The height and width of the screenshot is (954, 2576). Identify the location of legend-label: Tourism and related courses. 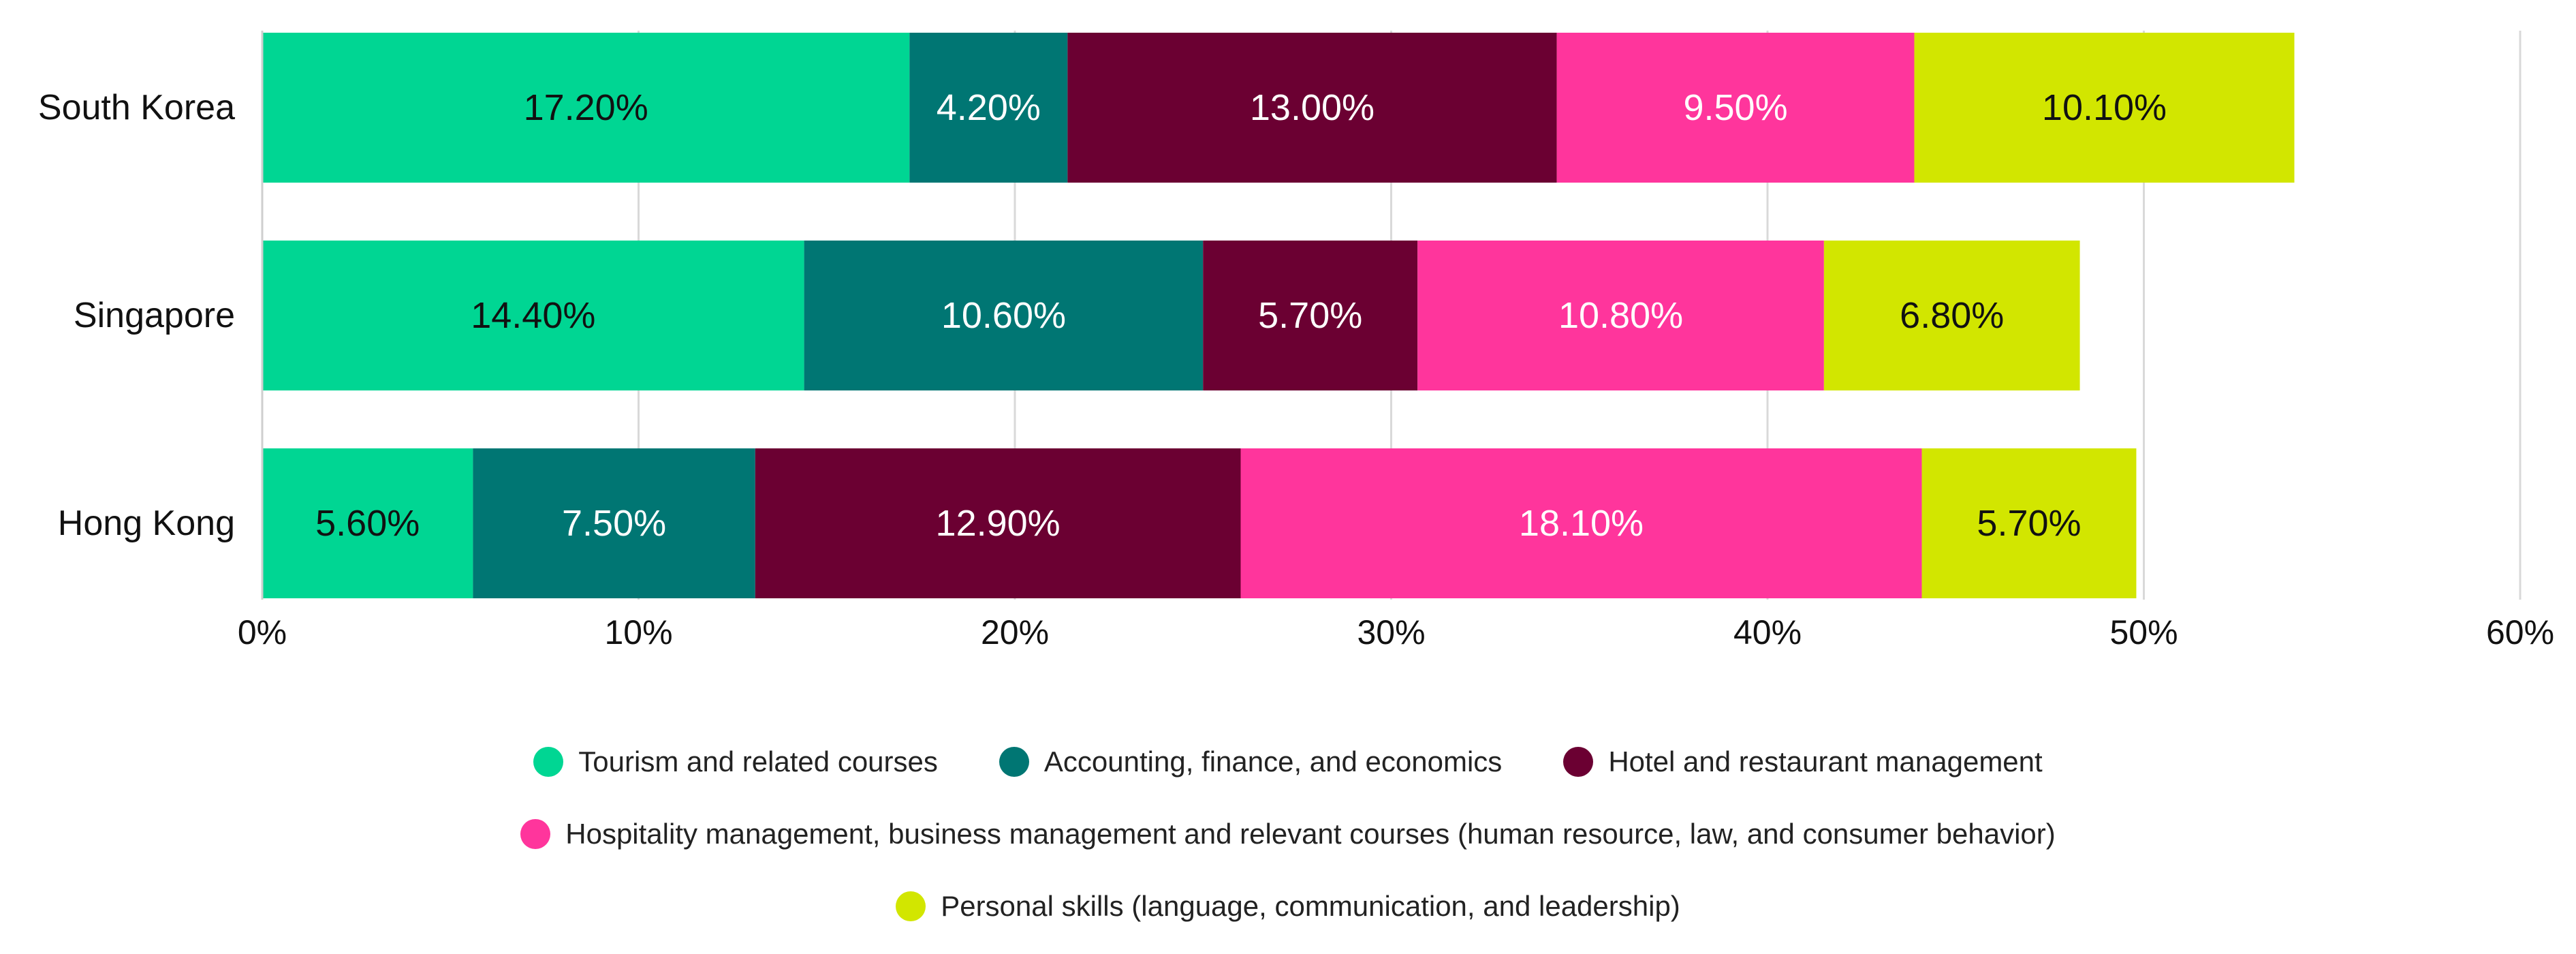
(758, 761).